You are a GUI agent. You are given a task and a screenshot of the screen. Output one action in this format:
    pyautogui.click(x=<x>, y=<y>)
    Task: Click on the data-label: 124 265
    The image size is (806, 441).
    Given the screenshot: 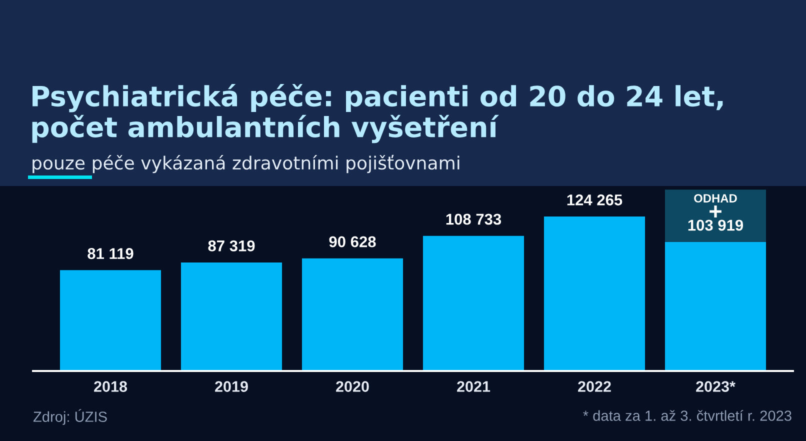 What is the action you would take?
    pyautogui.click(x=594, y=200)
    